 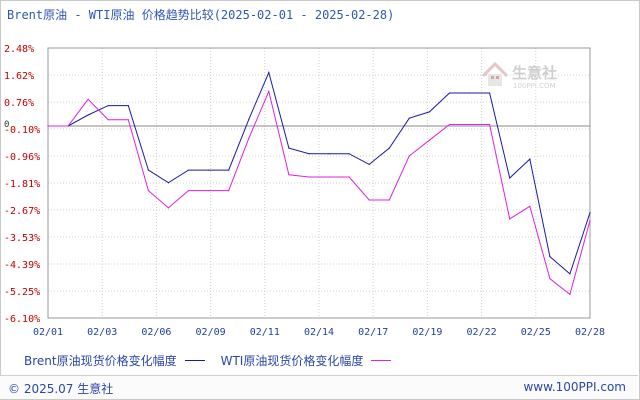 I want to click on legend-label-wti: WTI原油现货价格变化幅度, so click(x=292, y=361).